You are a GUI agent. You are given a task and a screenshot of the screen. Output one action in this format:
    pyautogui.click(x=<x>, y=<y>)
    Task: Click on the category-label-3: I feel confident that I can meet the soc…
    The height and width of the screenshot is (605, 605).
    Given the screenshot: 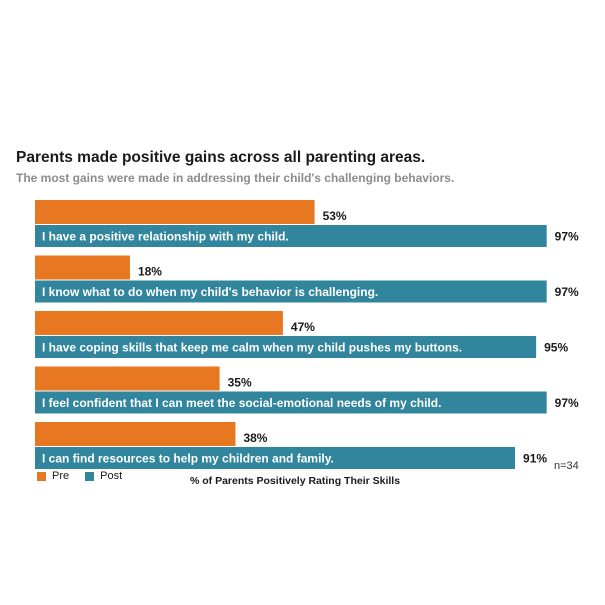 What is the action you would take?
    pyautogui.click(x=241, y=403)
    